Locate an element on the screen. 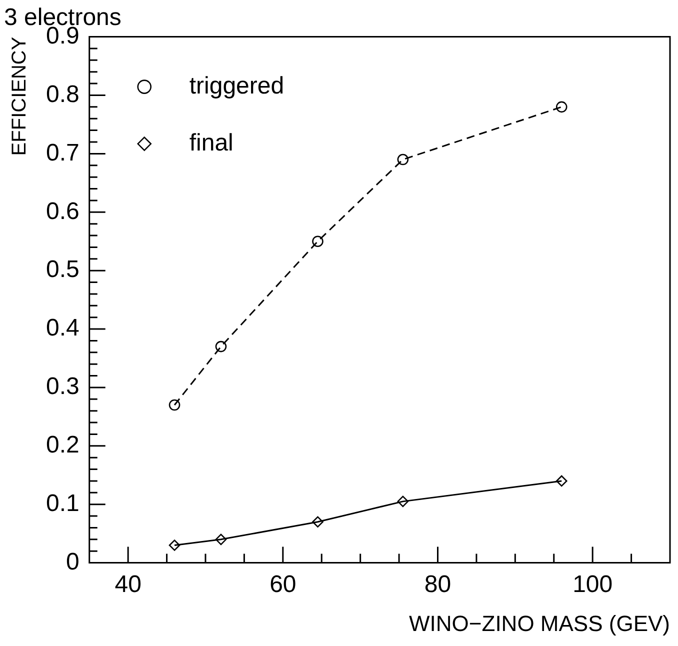  x-axis-title: WINO−ZINO MASS (GEV) is located at coordinates (539, 623).